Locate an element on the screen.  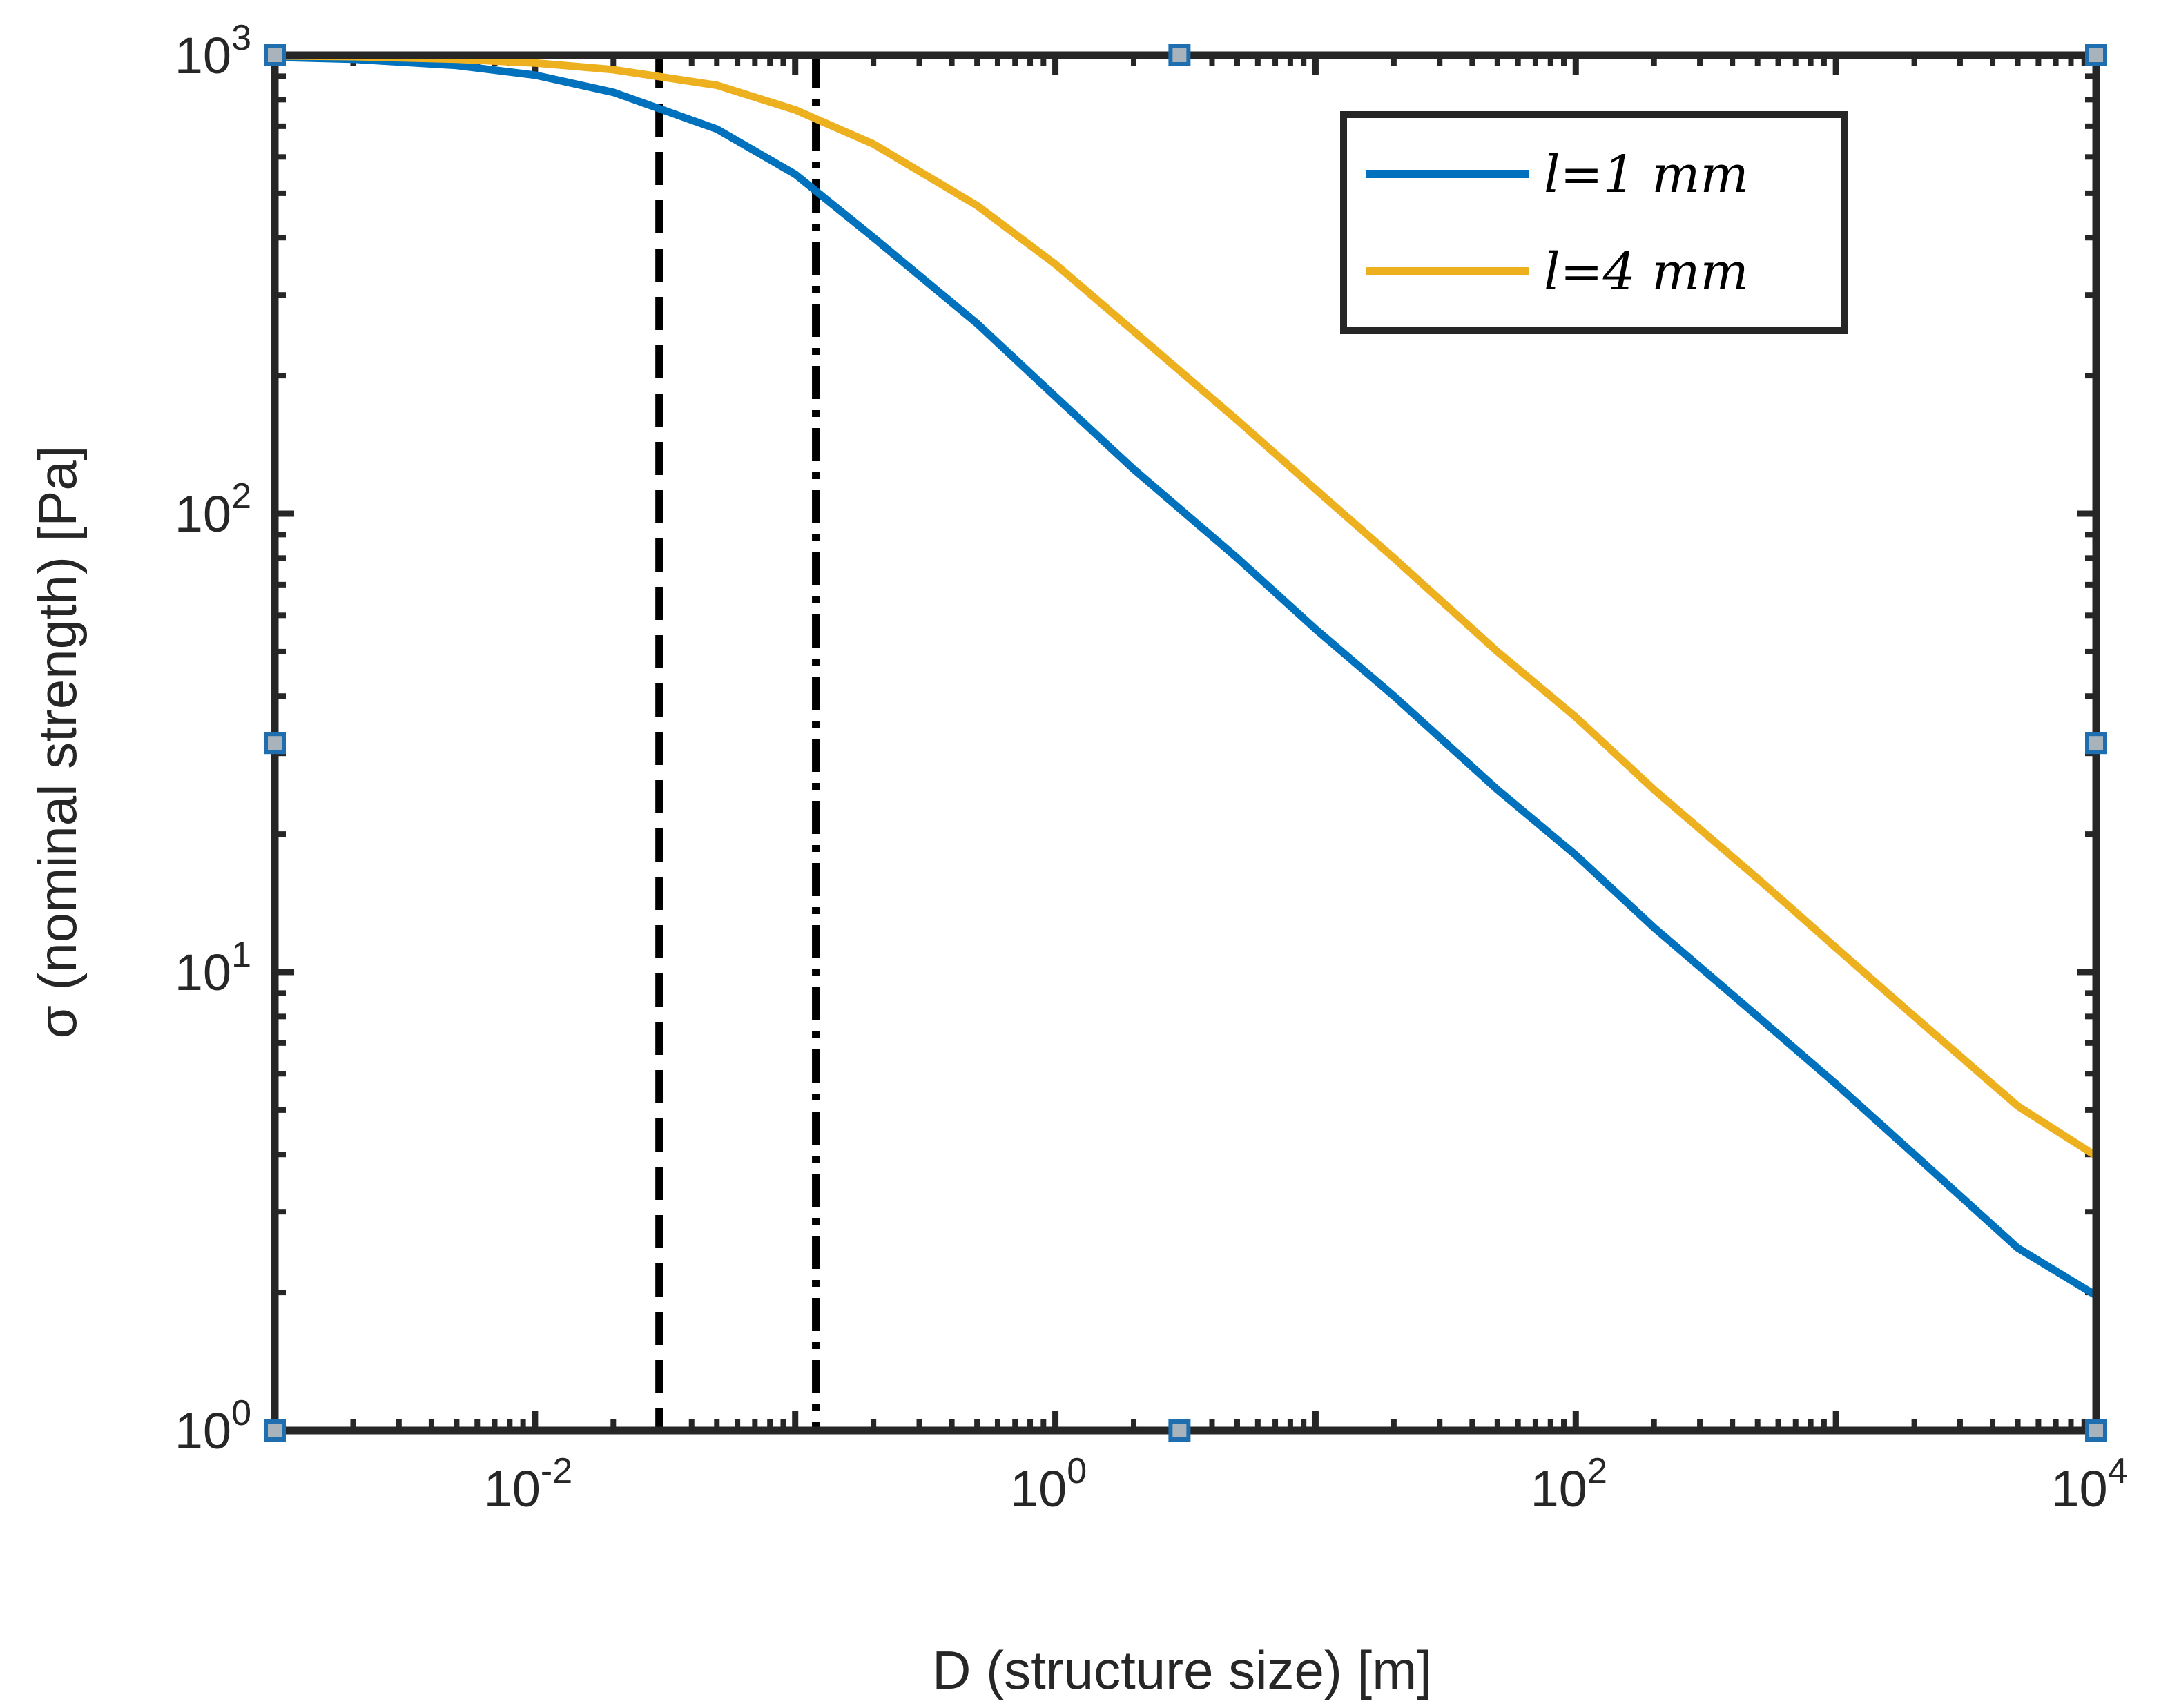
legend-label-l1mm: l=1 mm is located at coordinates (1646, 174).